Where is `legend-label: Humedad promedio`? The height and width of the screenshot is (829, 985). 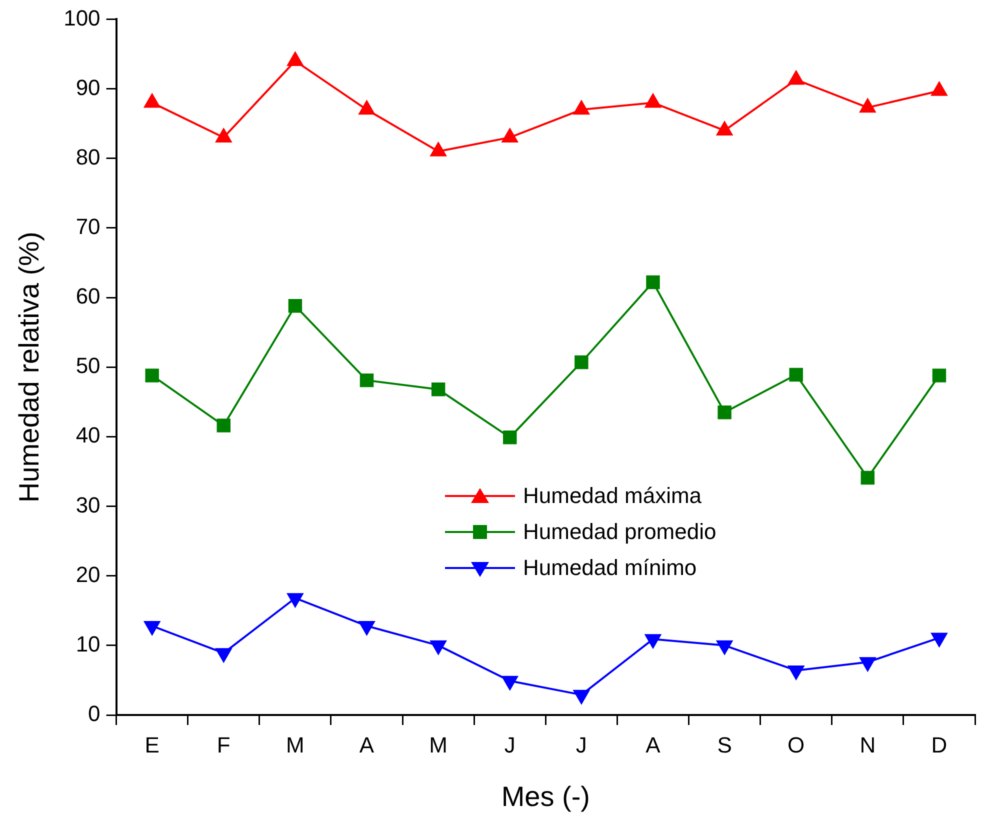
legend-label: Humedad promedio is located at coordinates (619, 532).